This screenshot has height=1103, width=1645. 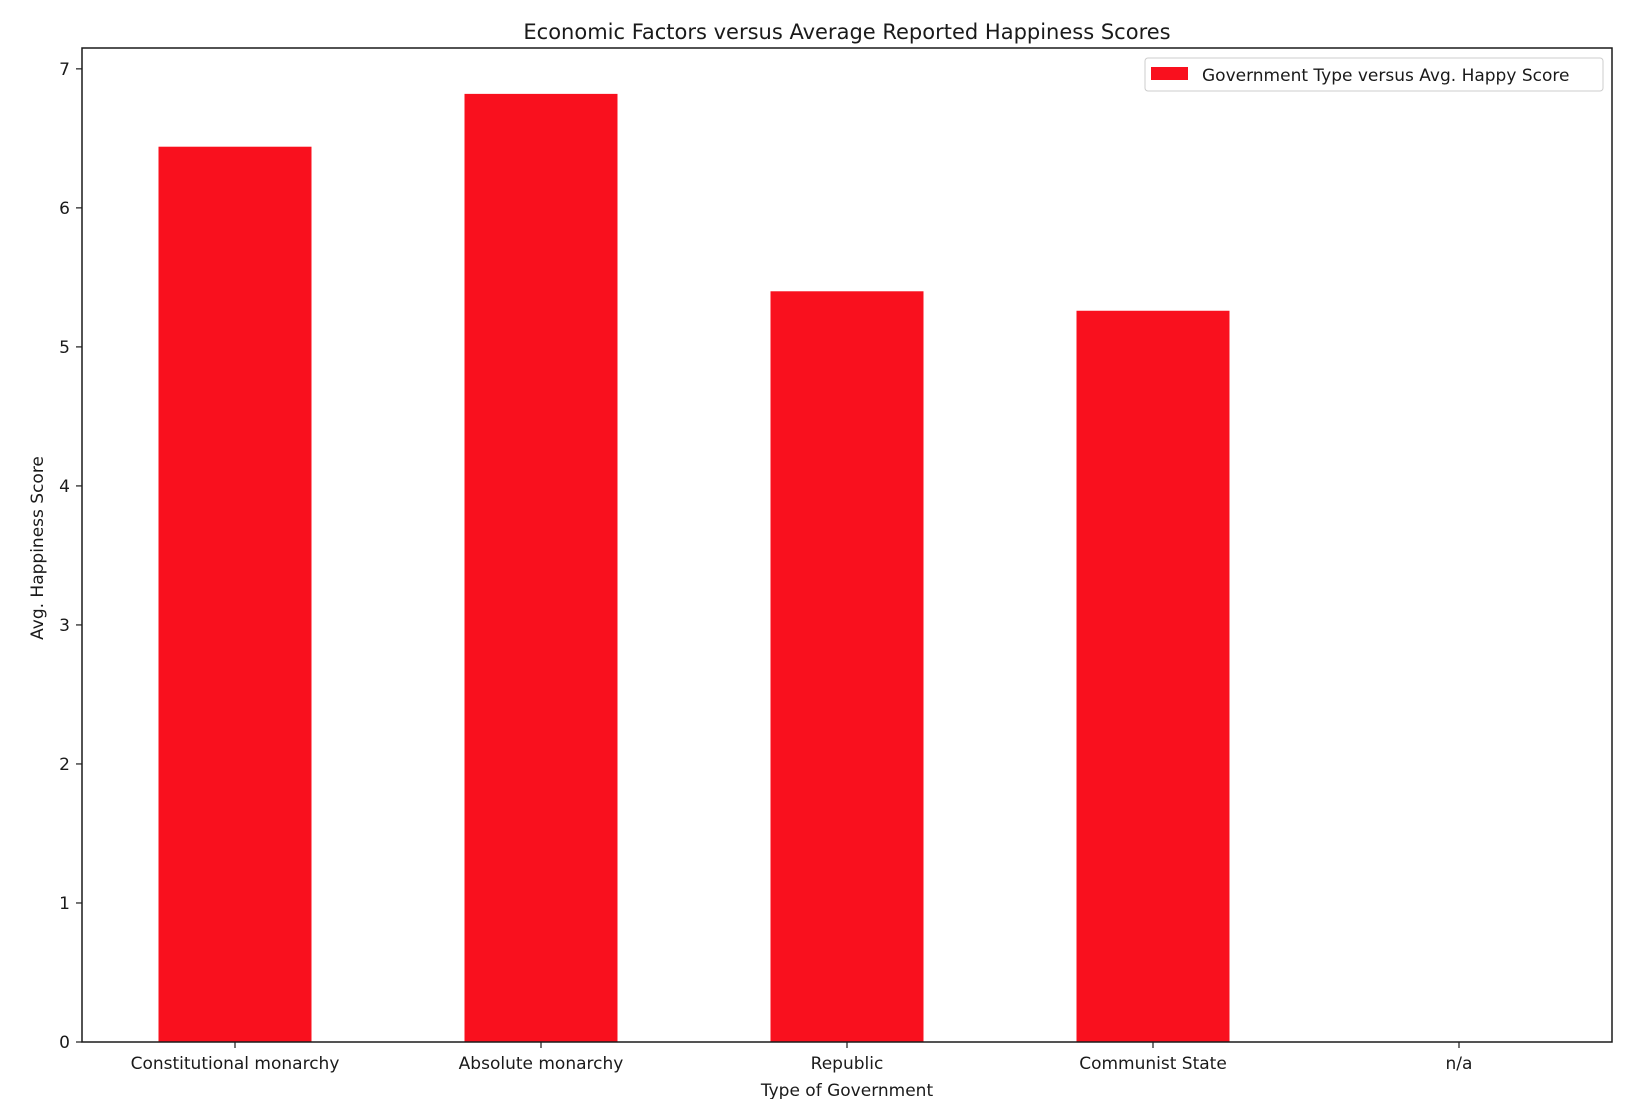 I want to click on y-tick-label: 5, so click(x=64, y=348).